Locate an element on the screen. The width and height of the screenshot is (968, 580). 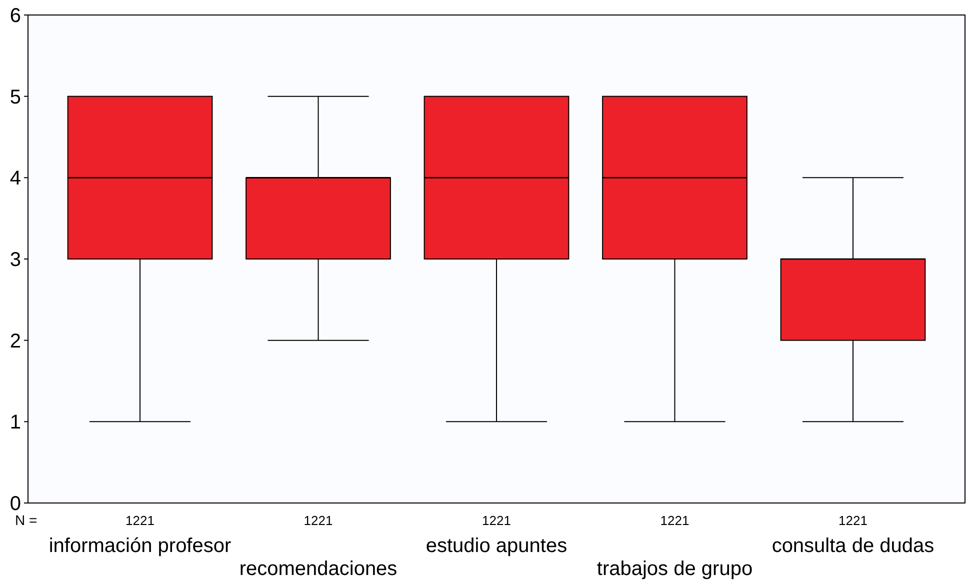
y-tick-label: 0 is located at coordinates (15, 504).